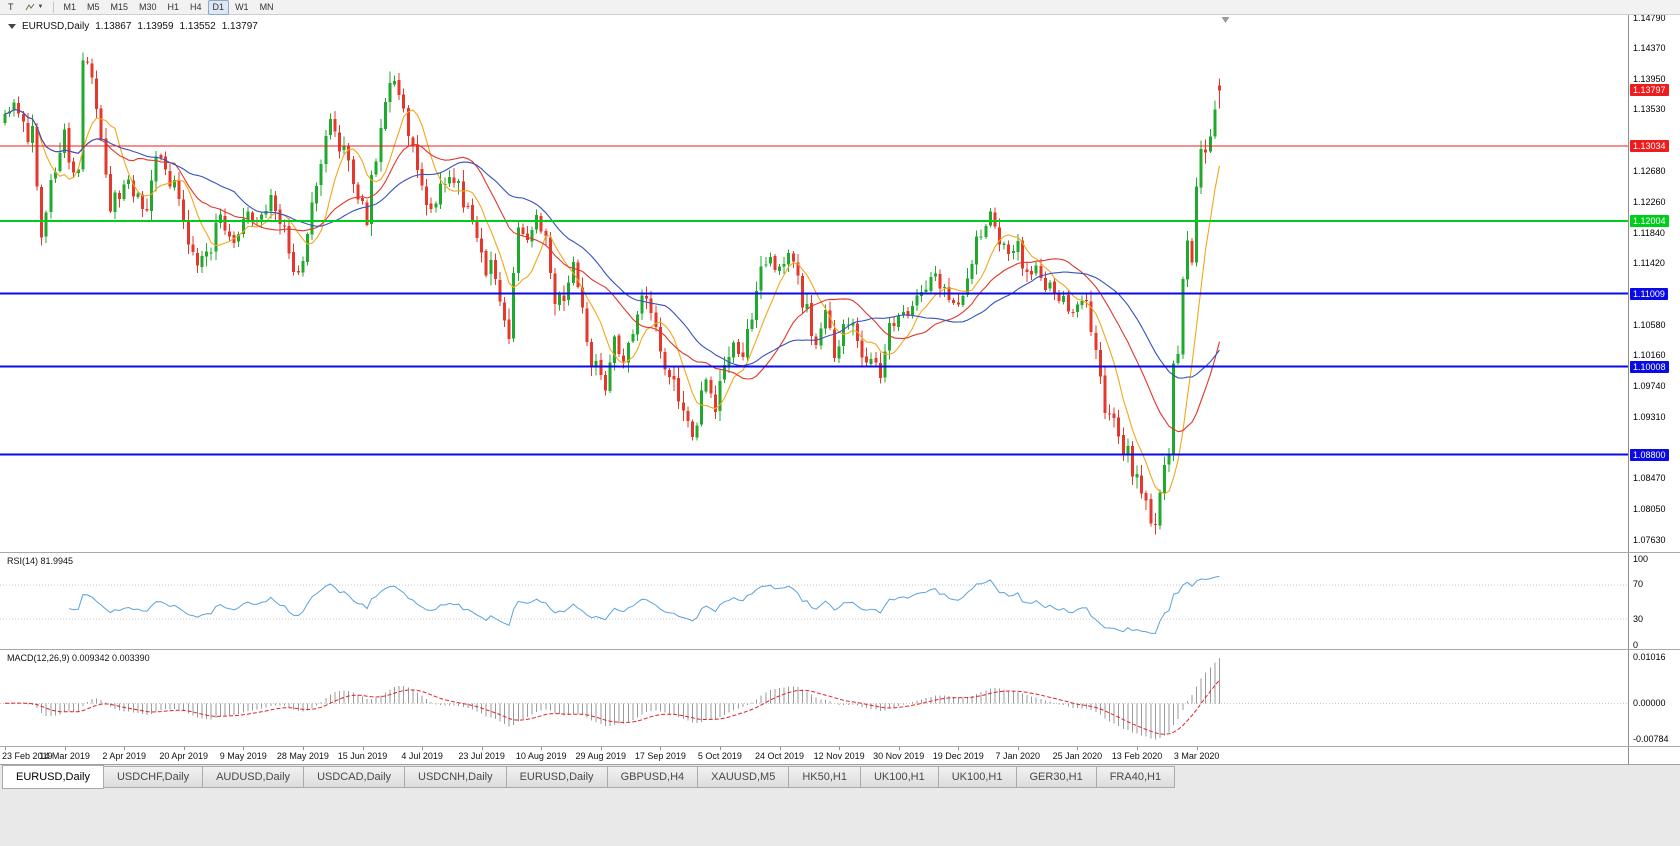 The height and width of the screenshot is (846, 1680). Describe the element at coordinates (1641, 558) in the screenshot. I see `rsi-axis-label: 100` at that location.